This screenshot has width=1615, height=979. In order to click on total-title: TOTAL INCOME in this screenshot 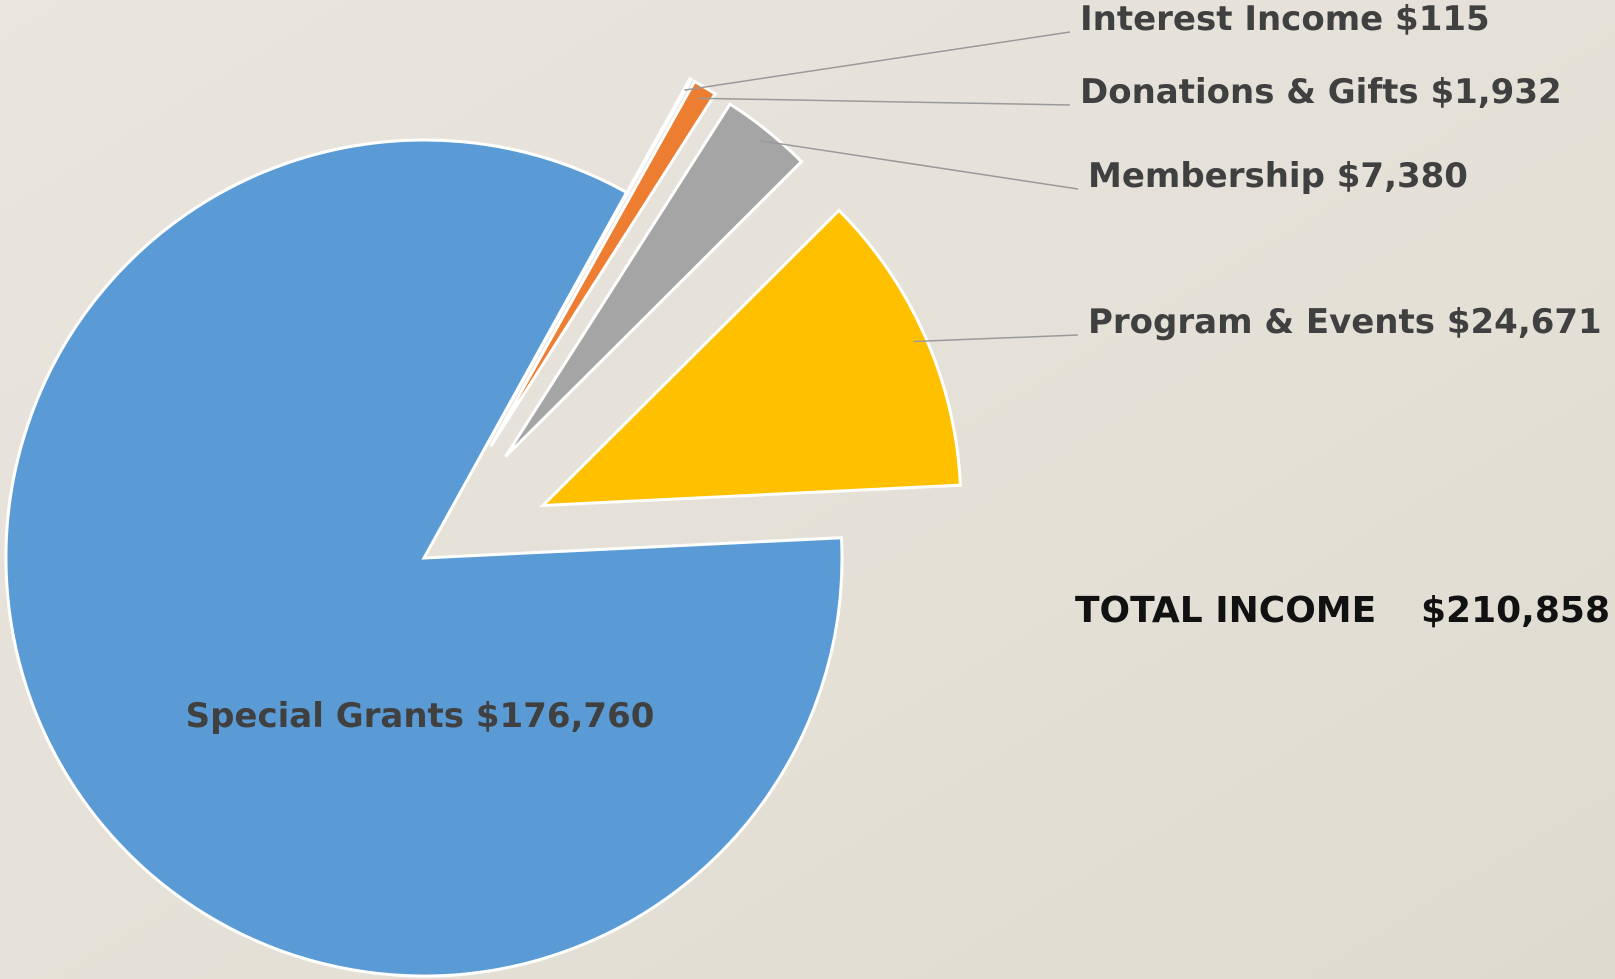, I will do `click(1225, 610)`.